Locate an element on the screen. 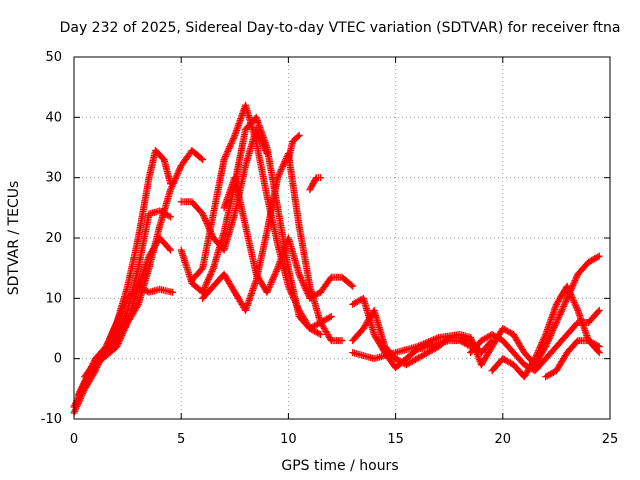  y-tick-label: 0 is located at coordinates (58, 359).